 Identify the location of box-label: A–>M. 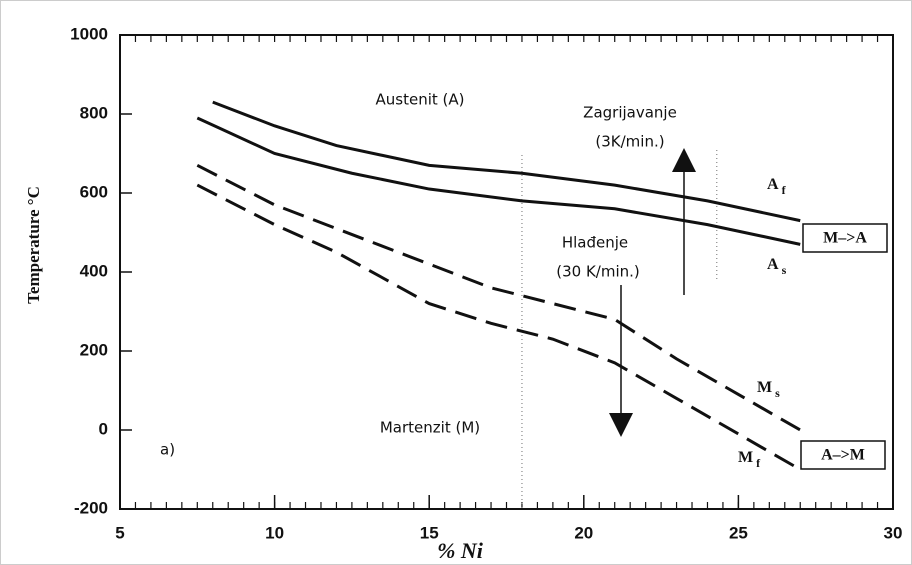
(843, 455).